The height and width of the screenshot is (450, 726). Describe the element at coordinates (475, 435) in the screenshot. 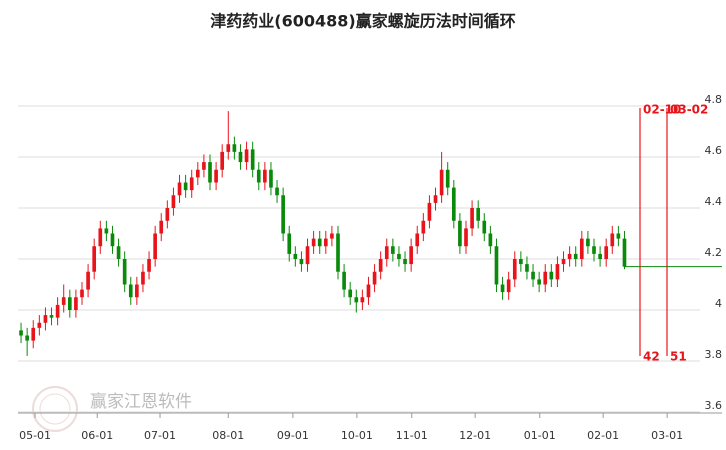

I see `x-tick-label: 12-01` at that location.